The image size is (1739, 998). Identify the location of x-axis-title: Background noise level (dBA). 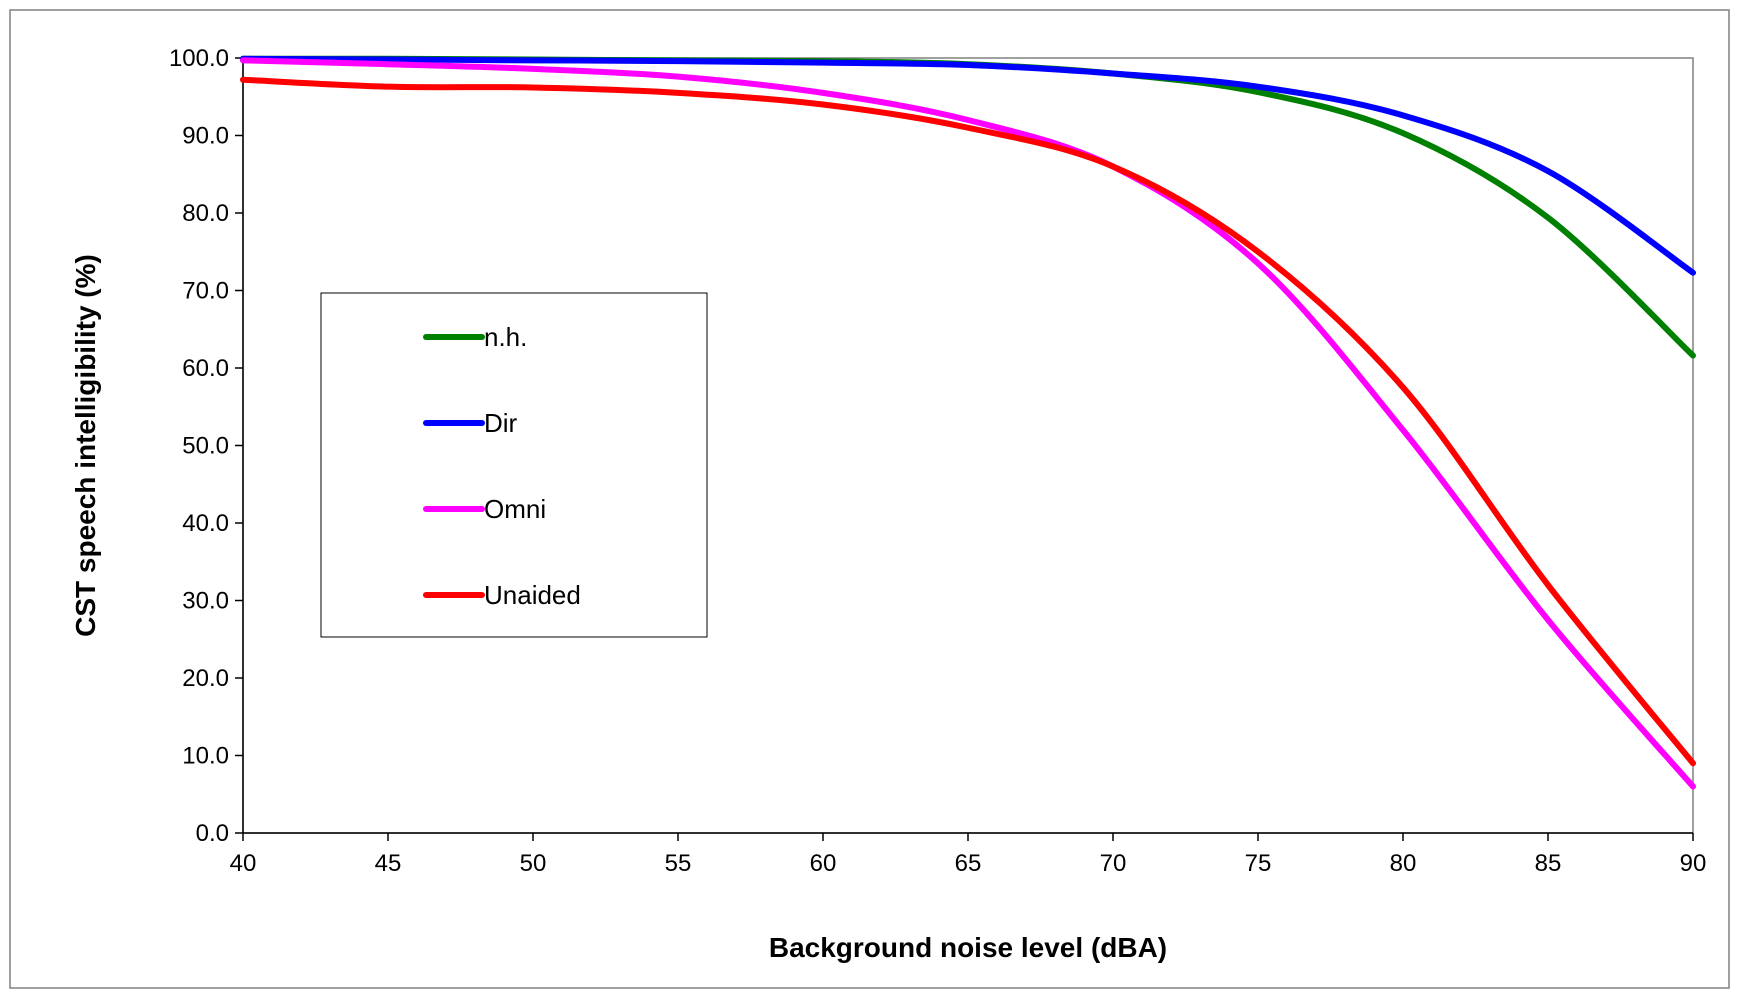
(968, 947).